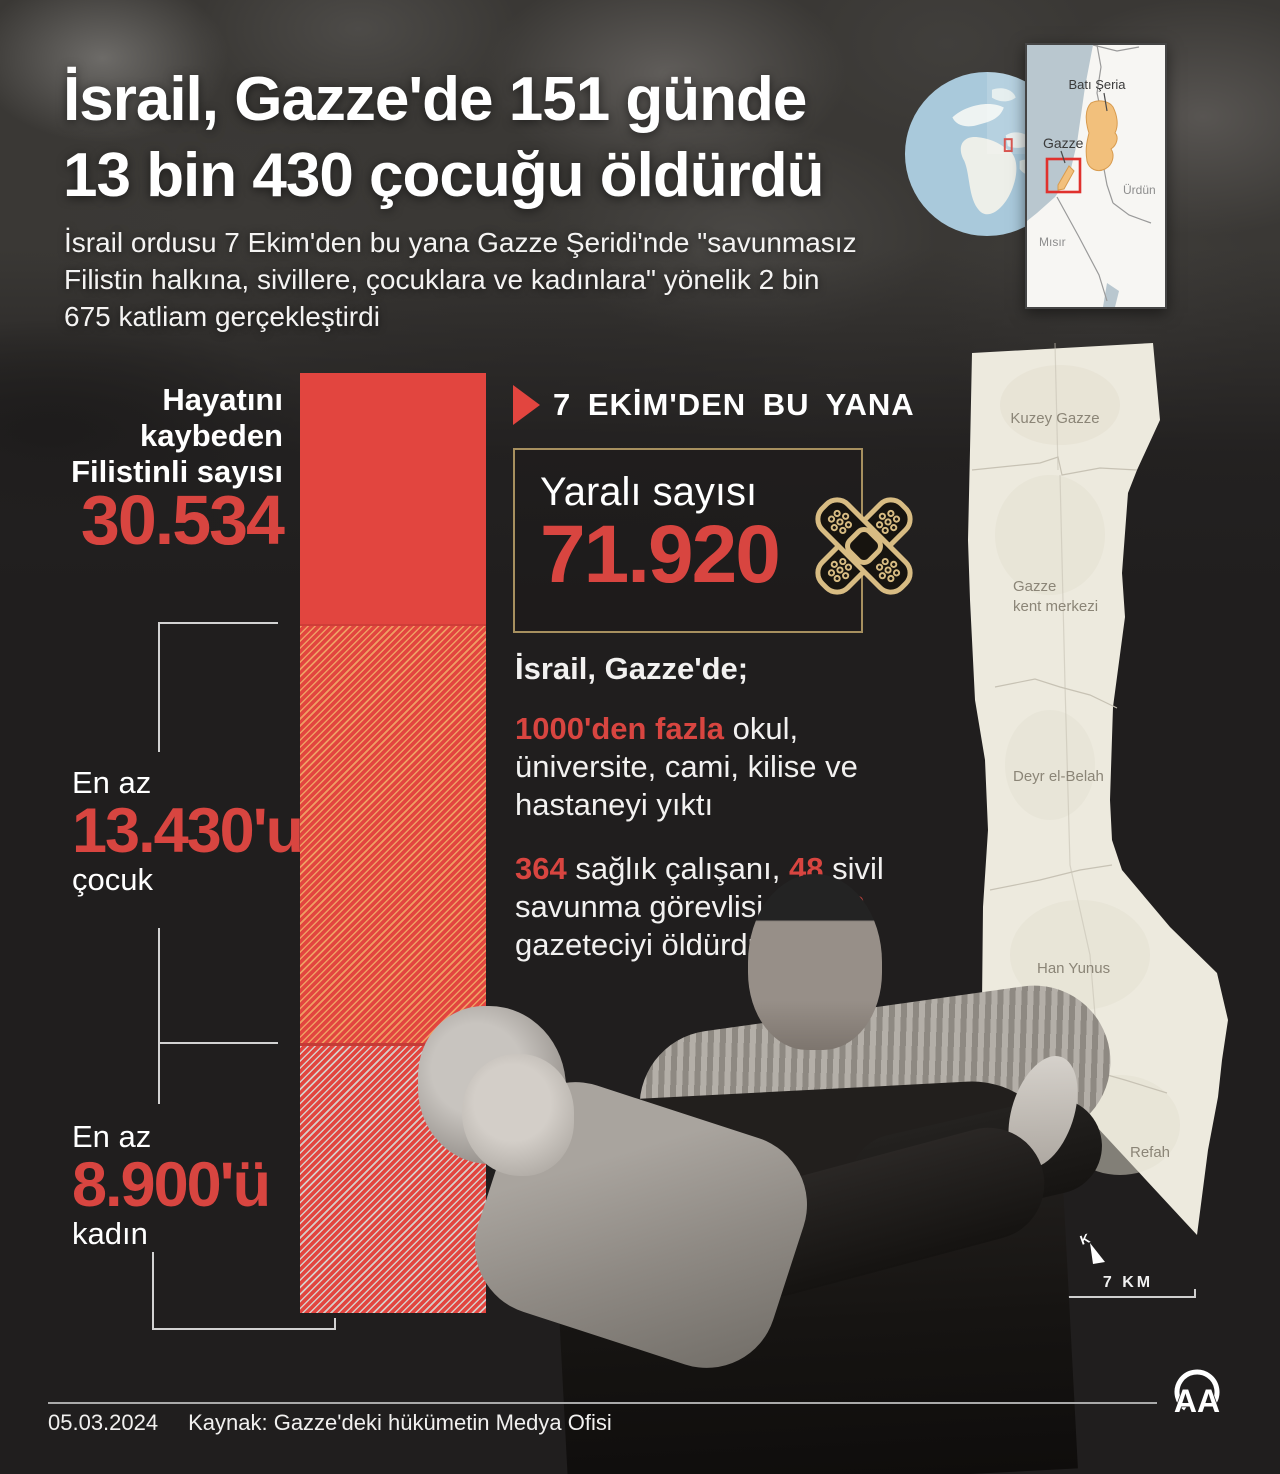 This screenshot has height=1474, width=1280. I want to click on title-line-1: İsrail, Gazze'de 151 günde, so click(435, 99).